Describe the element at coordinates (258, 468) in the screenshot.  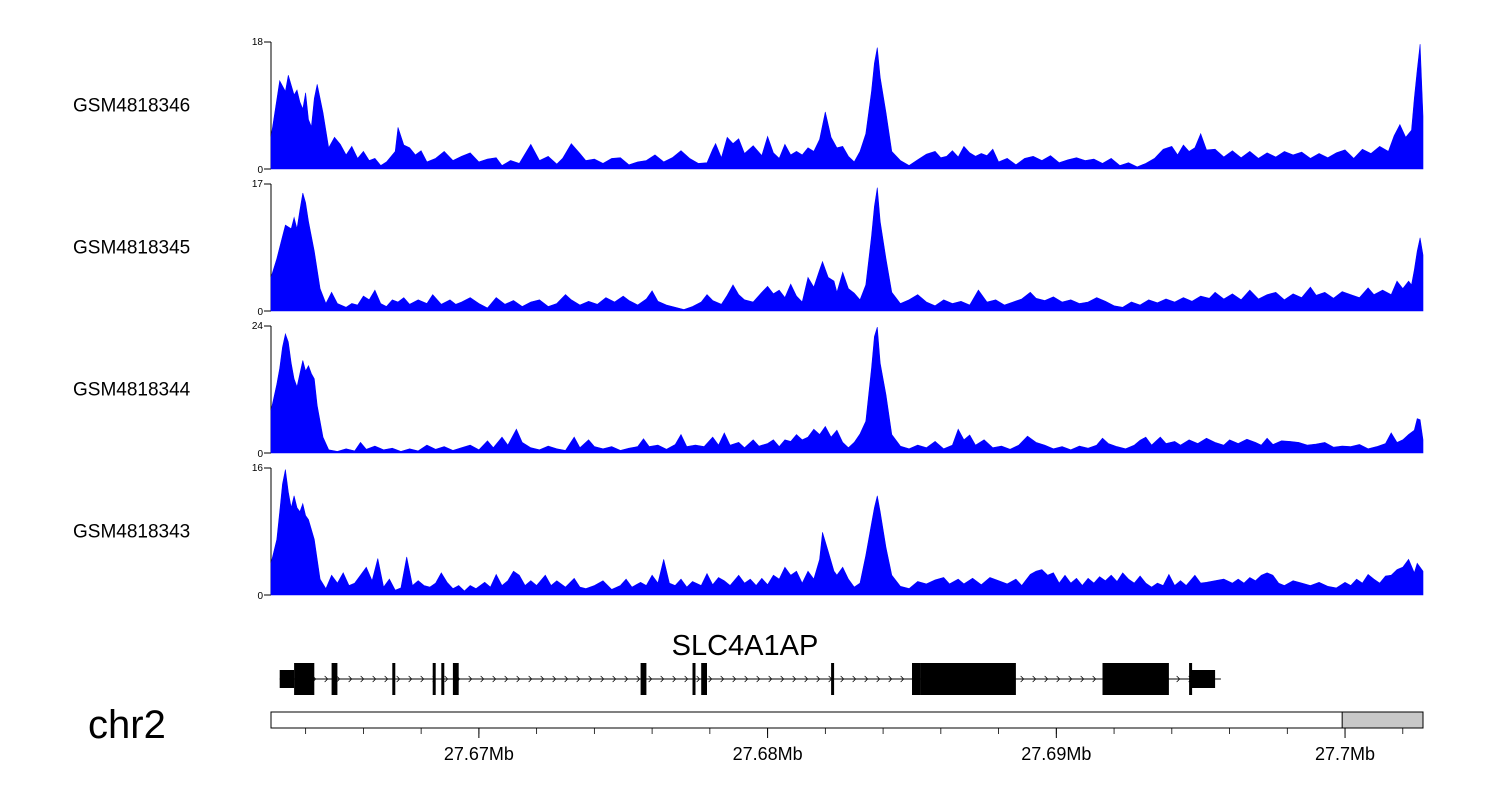
I see `y-max-label: 16` at that location.